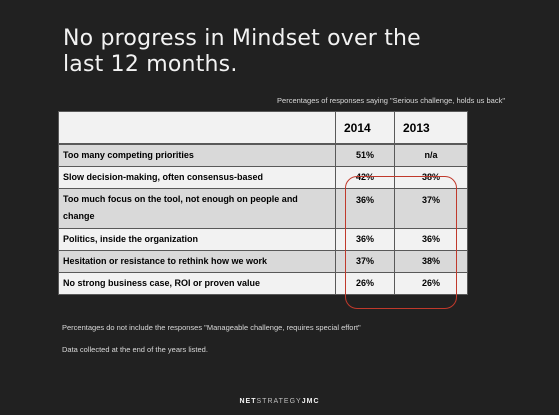 The height and width of the screenshot is (415, 559). What do you see at coordinates (310, 401) in the screenshot?
I see `logo-part-jmc: JMC` at bounding box center [310, 401].